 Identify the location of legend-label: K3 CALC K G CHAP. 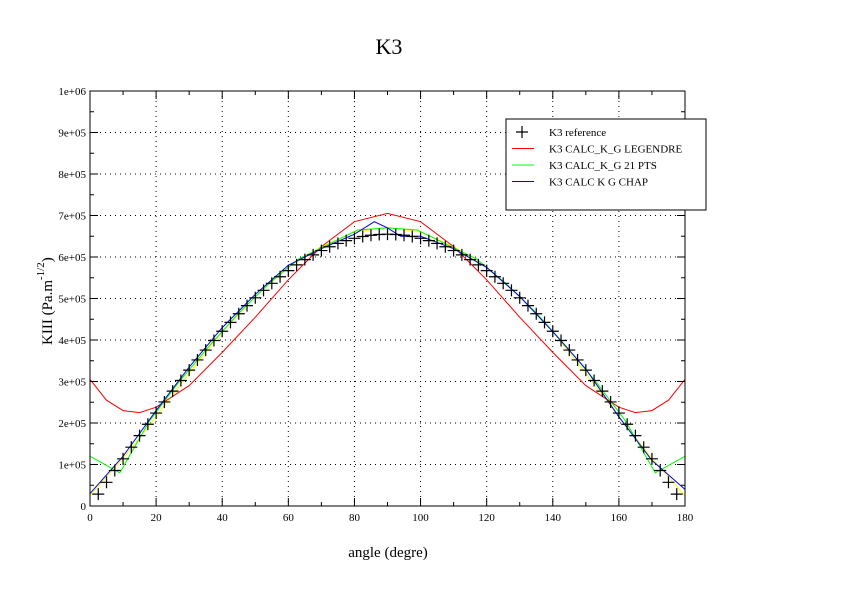
(598, 183).